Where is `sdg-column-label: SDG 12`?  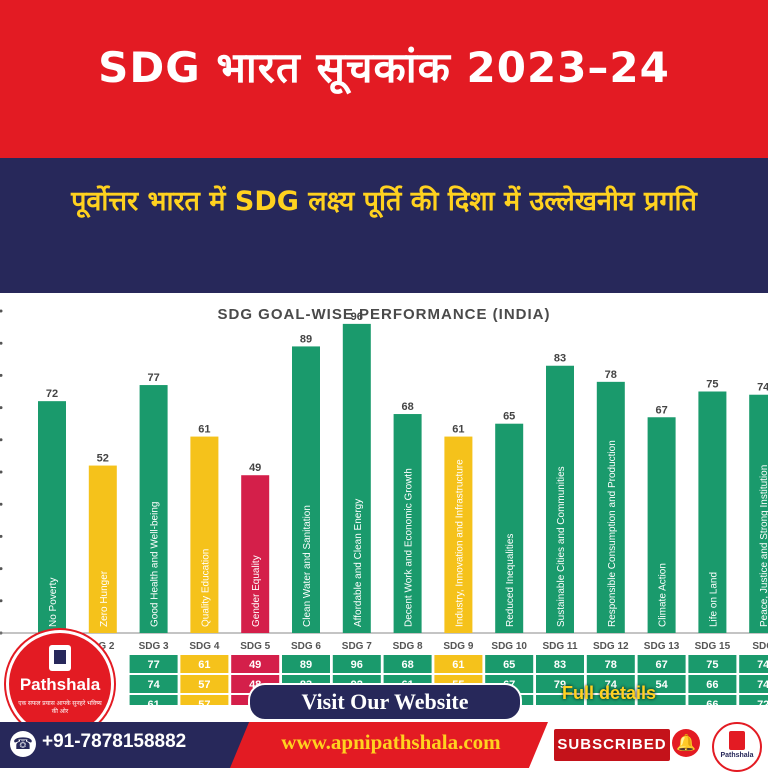
sdg-column-label: SDG 12 is located at coordinates (611, 646).